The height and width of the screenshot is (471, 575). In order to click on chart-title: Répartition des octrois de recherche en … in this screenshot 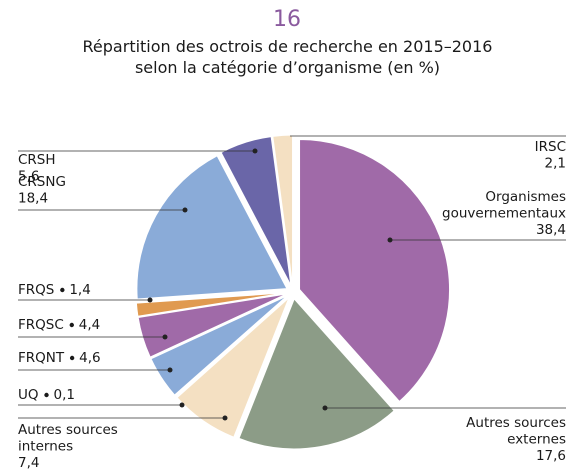, I will do `click(287, 57)`.